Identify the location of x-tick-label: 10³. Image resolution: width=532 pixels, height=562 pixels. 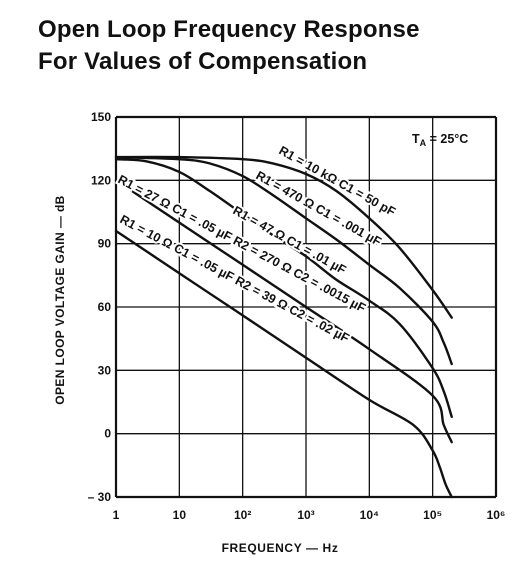
(305, 515).